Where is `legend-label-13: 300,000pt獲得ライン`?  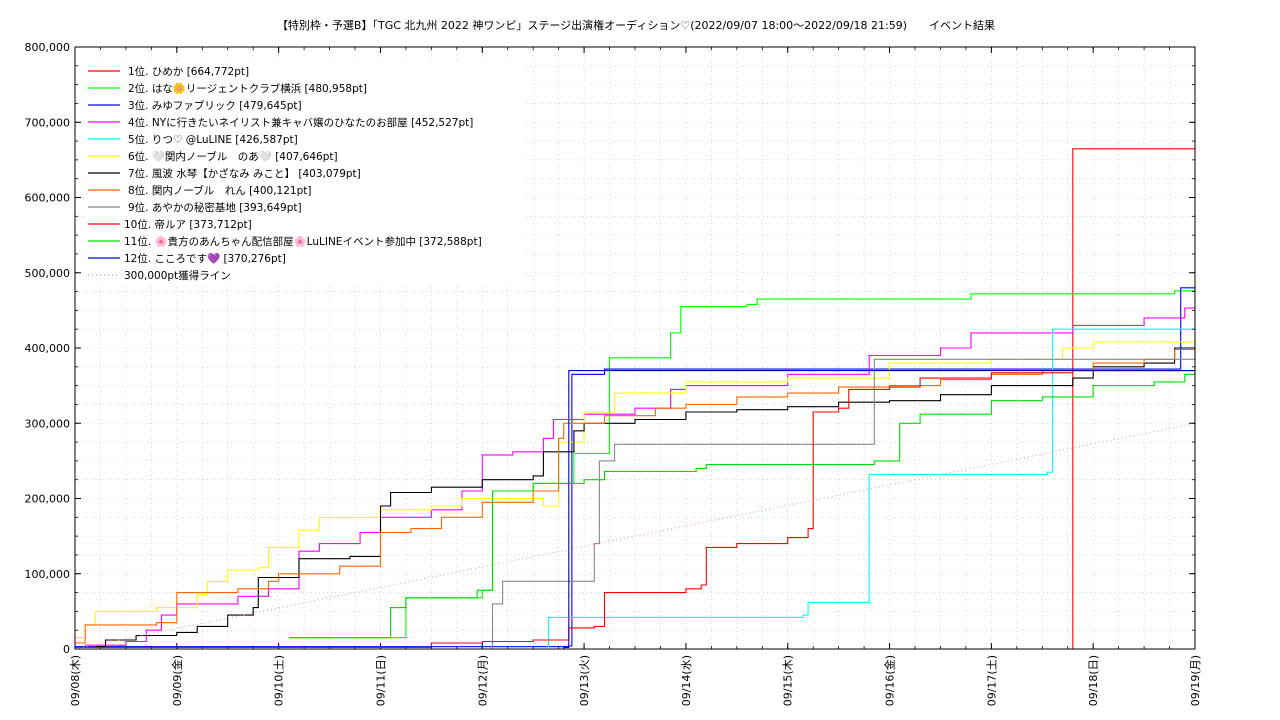
legend-label-13: 300,000pt獲得ライン is located at coordinates (177, 275).